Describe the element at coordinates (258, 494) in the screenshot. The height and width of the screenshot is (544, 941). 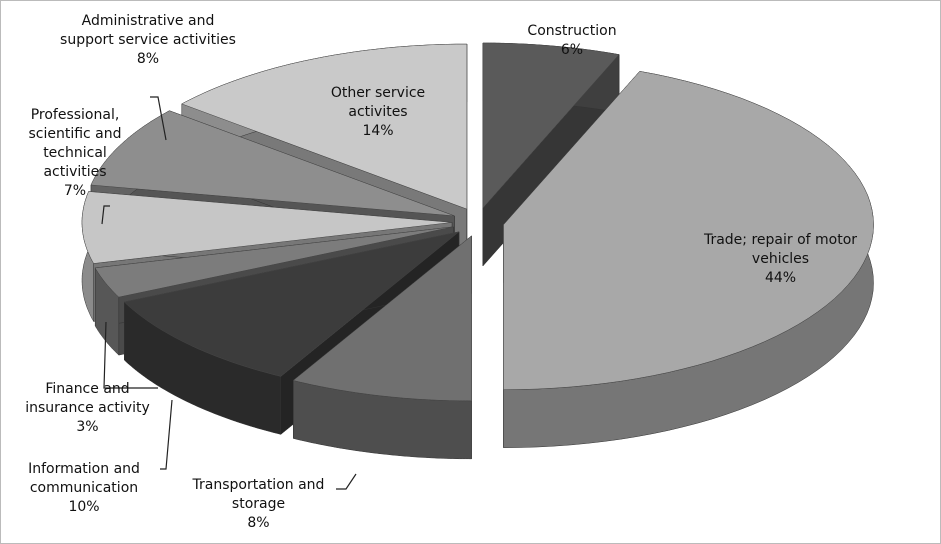
I see `category-label: Transportation and storage` at that location.